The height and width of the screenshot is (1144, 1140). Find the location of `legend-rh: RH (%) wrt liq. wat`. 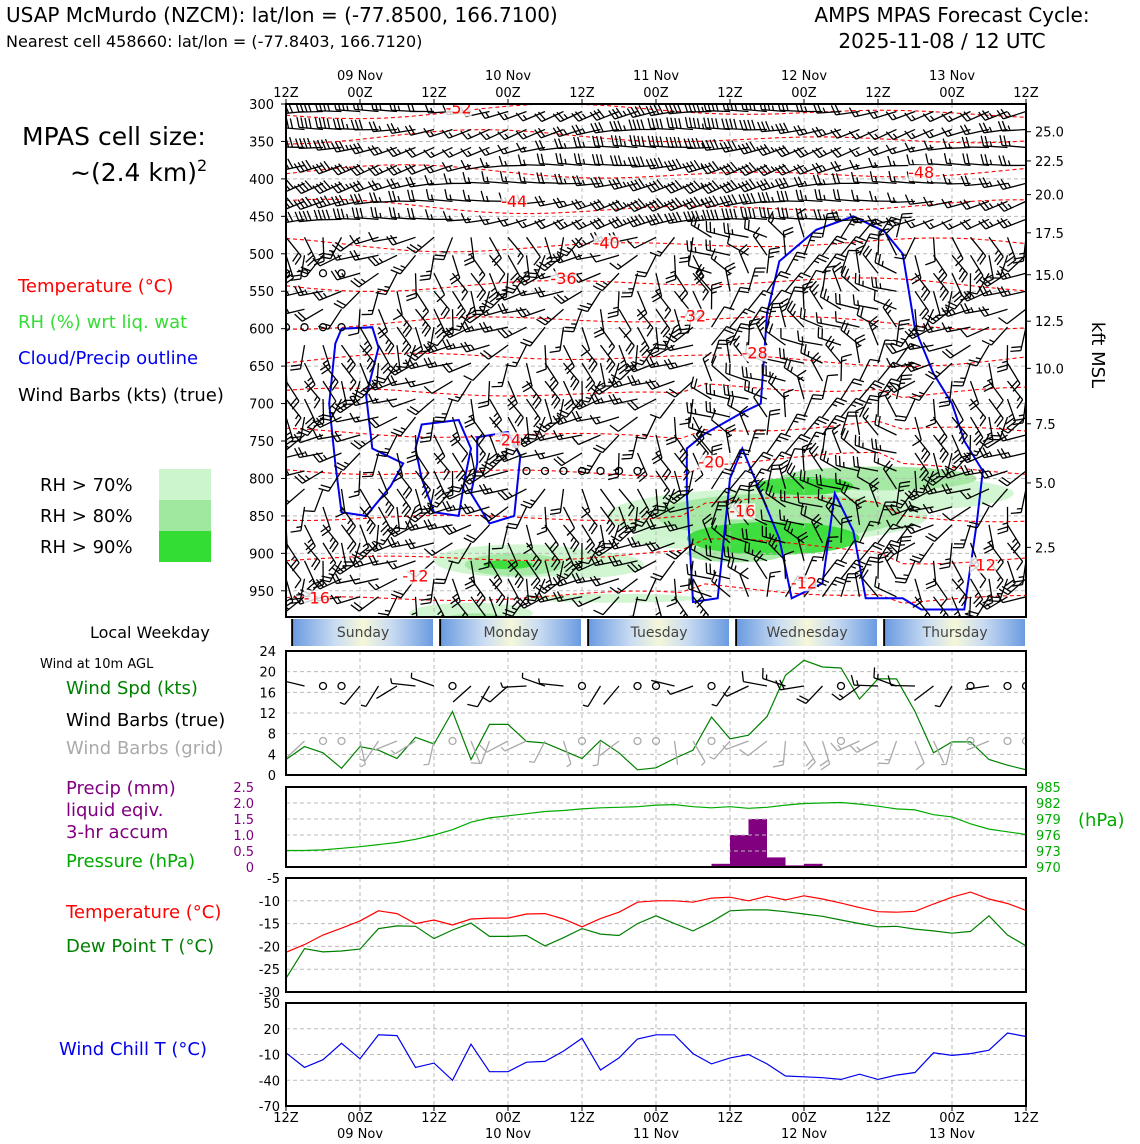

legend-rh: RH (%) wrt liq. wat is located at coordinates (102, 322).